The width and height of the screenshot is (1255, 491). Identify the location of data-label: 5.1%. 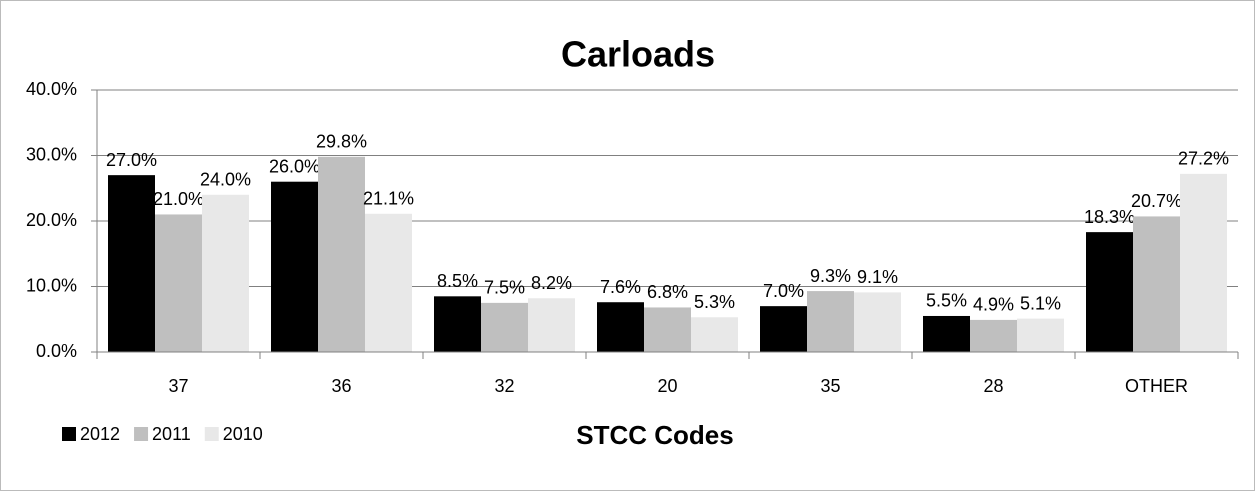
(1040, 303).